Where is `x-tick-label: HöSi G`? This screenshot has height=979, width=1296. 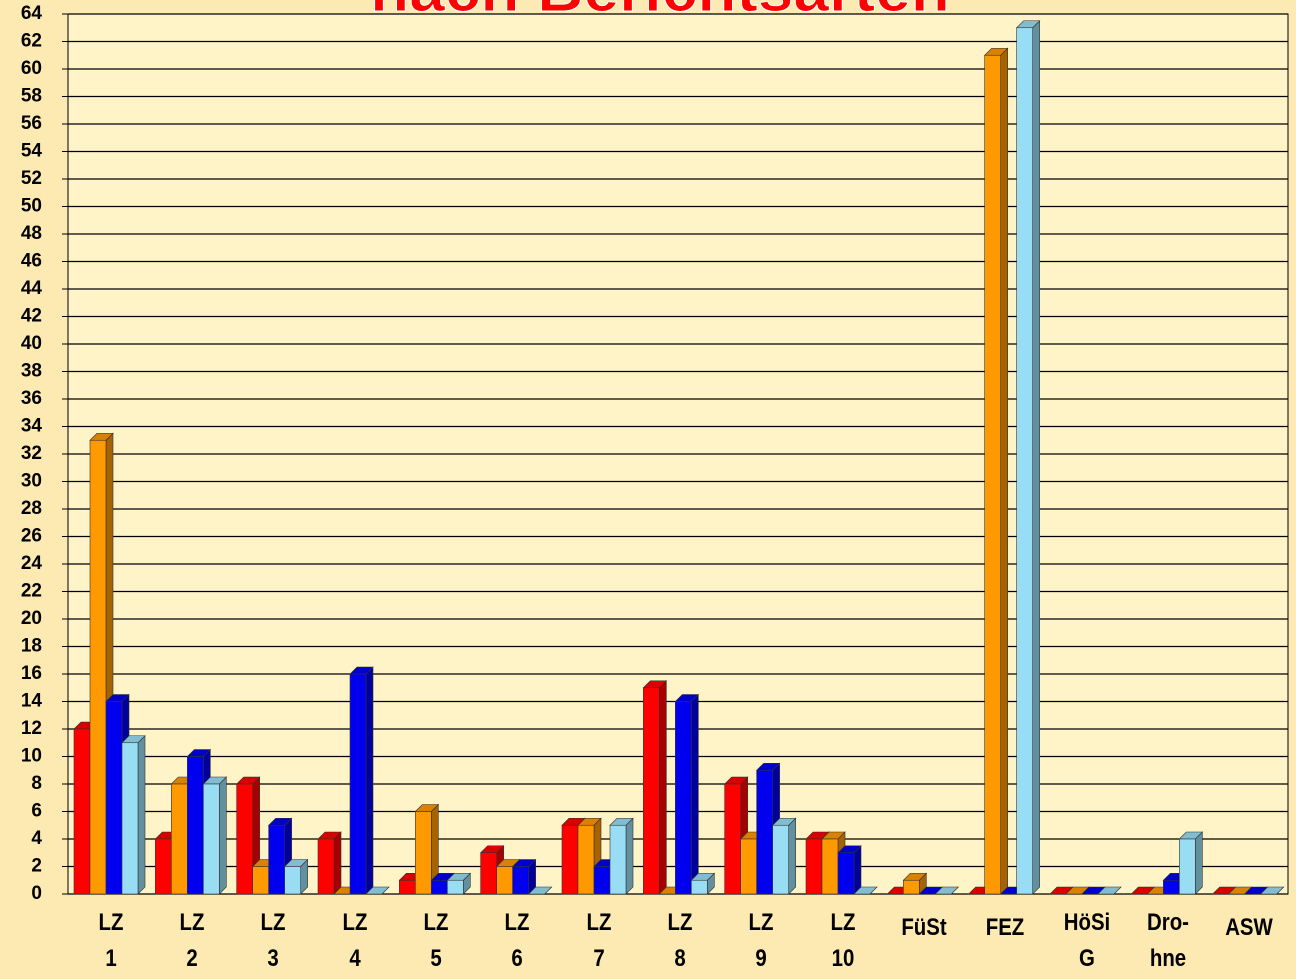 x-tick-label: HöSi G is located at coordinates (1086, 940).